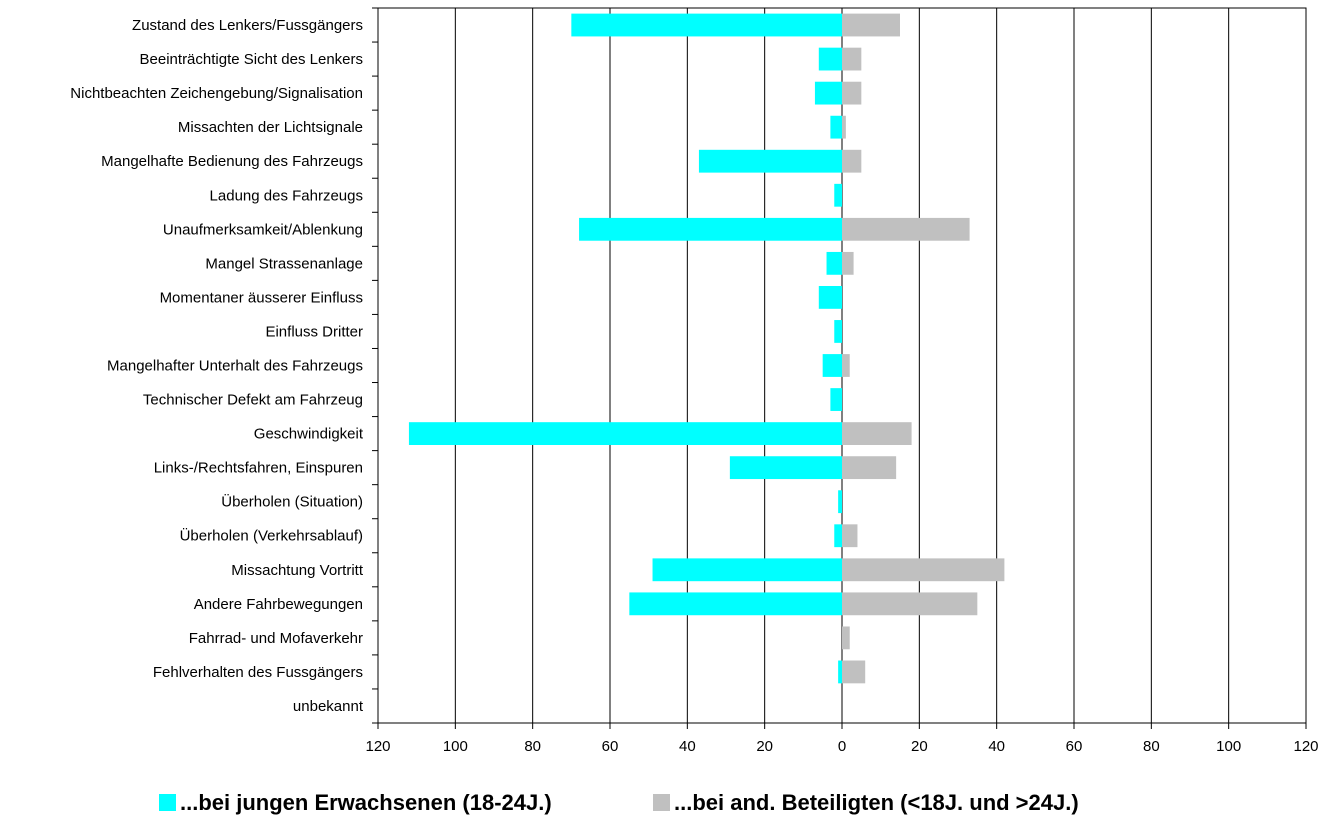  I want to click on category-label: Mangel Strassenanlage, so click(284, 263).